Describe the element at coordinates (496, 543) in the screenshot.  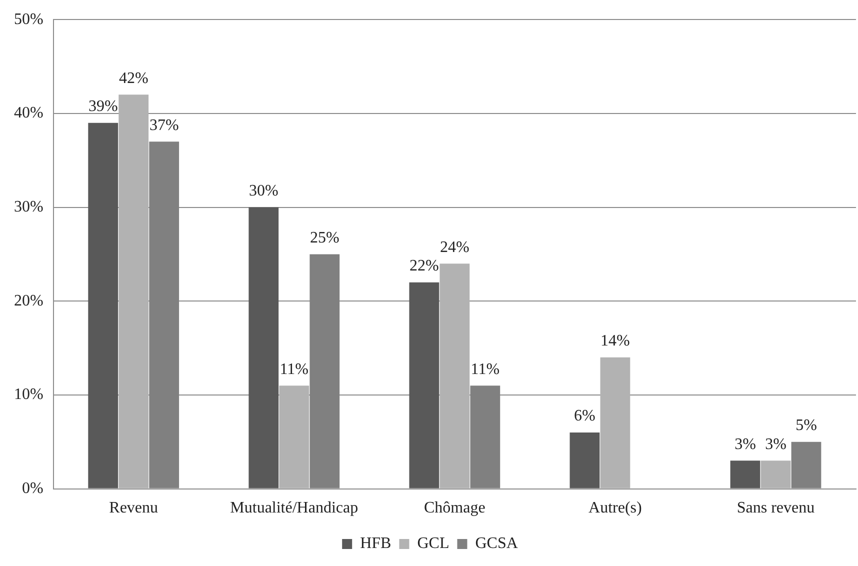
I see `legend-label: GCSA` at that location.